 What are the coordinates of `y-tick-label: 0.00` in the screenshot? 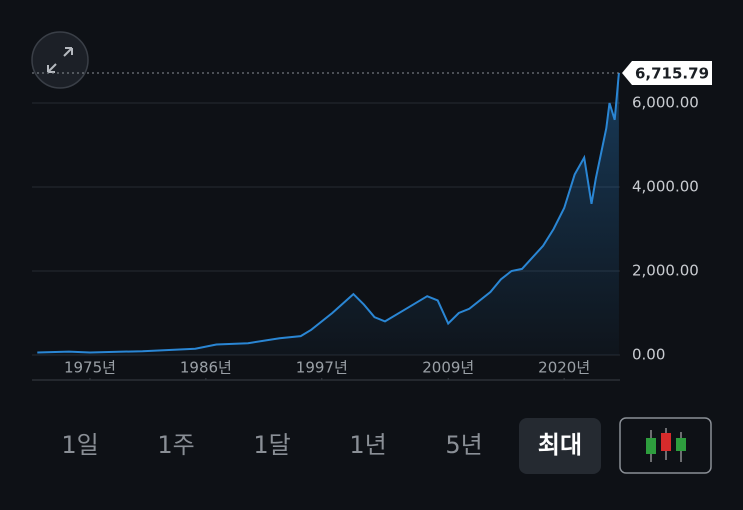 It's located at (648, 355).